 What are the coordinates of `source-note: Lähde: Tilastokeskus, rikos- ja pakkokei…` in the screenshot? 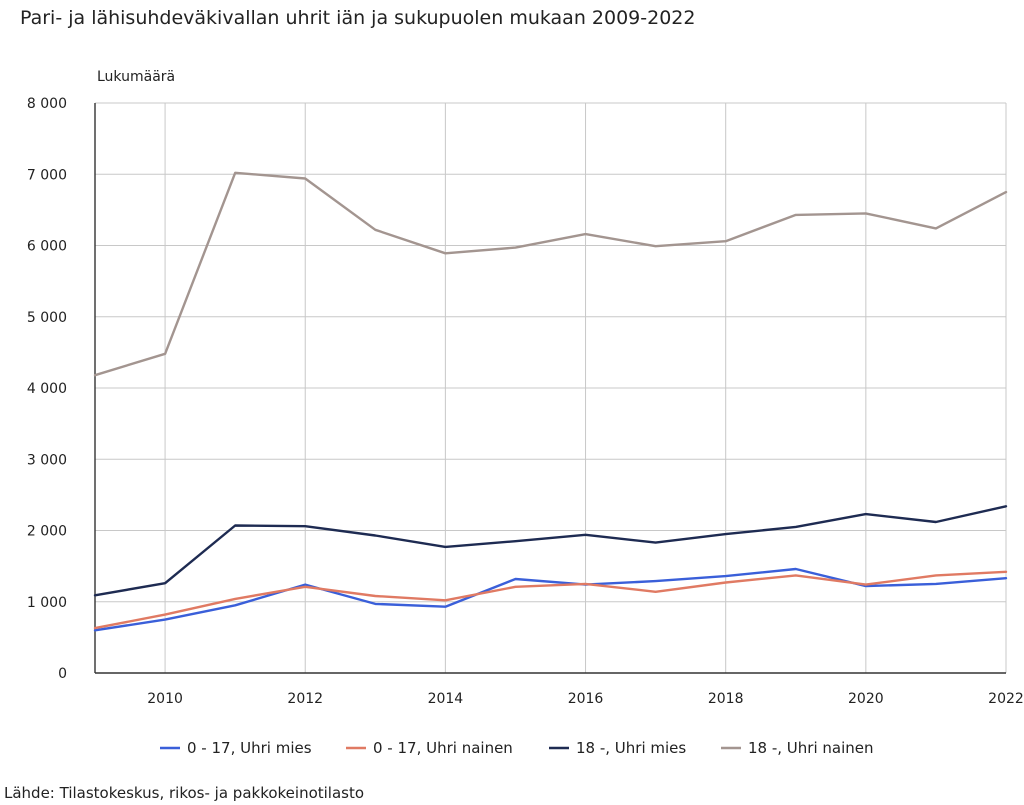 It's located at (184, 793).